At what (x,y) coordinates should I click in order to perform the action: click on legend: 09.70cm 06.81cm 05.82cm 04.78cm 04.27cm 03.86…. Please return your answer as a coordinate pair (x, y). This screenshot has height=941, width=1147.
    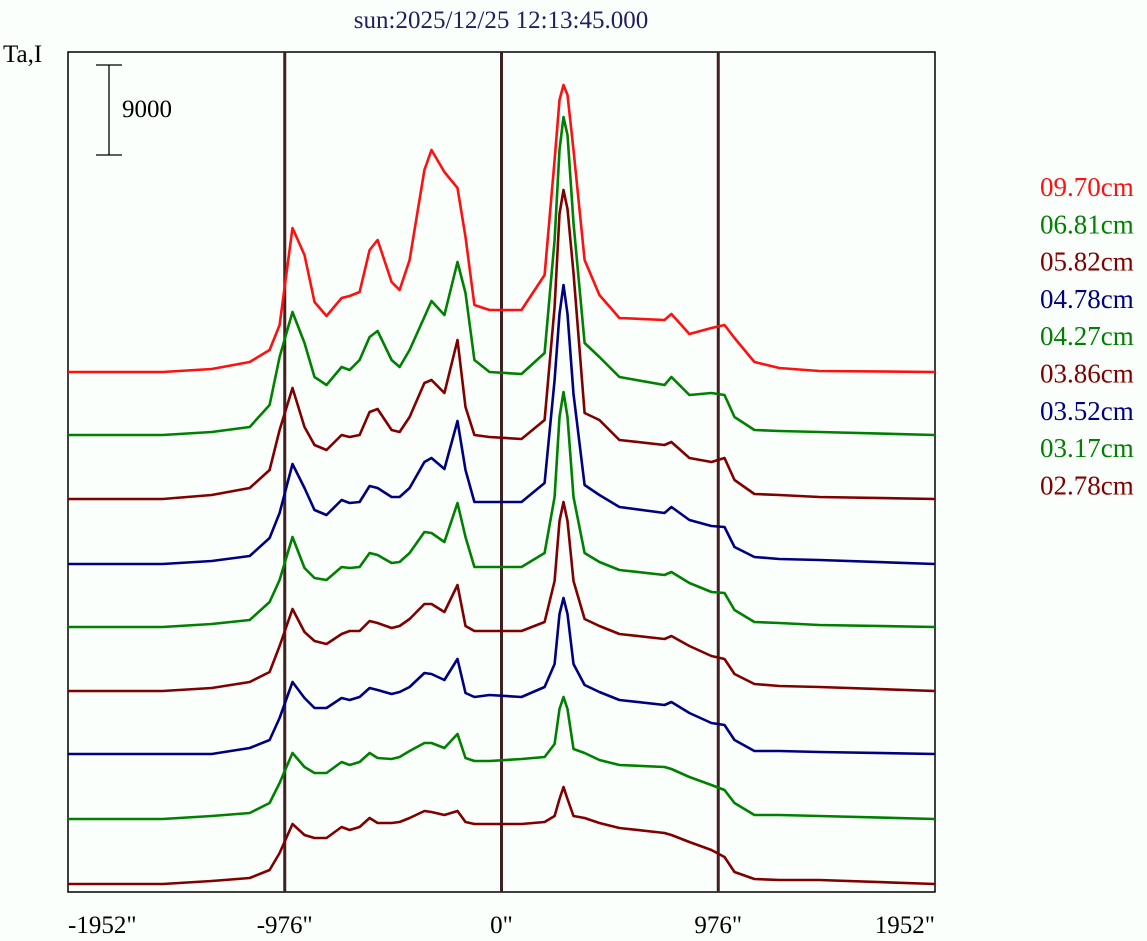
    Looking at the image, I should click on (1087, 336).